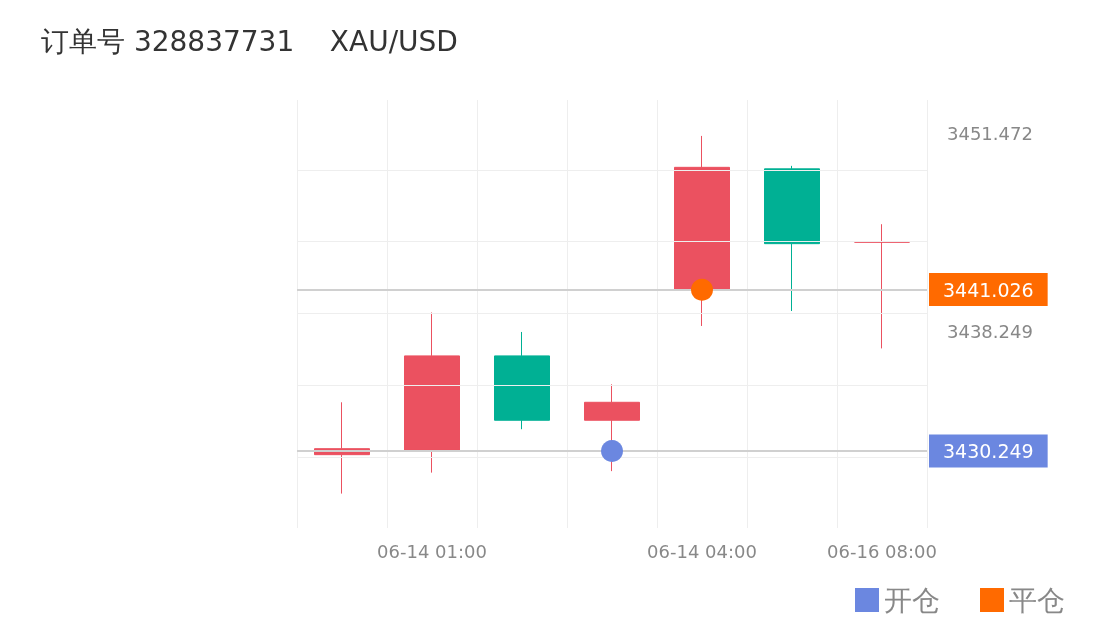  I want to click on x-tick-label: 06-14 04:00, so click(702, 551).